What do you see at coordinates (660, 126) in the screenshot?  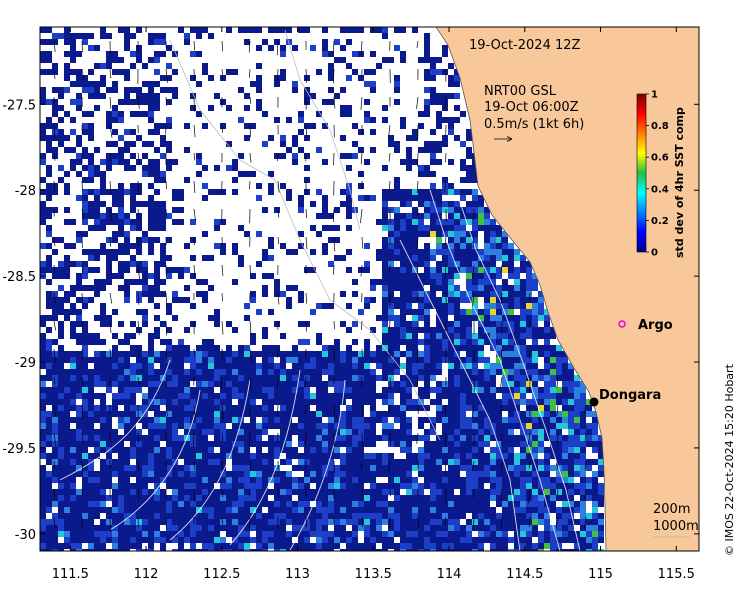 I see `colorbar-tick-label: 0.8` at bounding box center [660, 126].